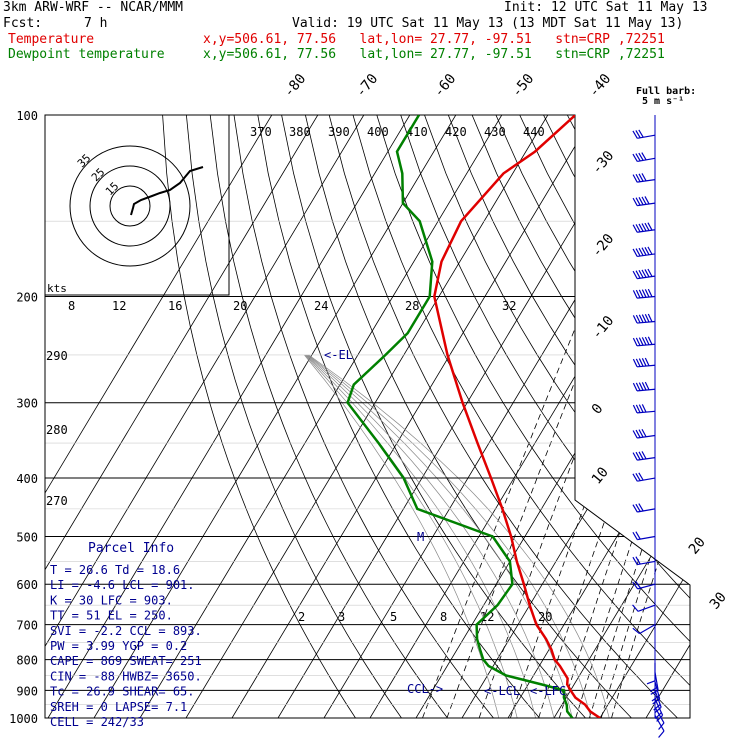  I want to click on hodograph-ring-label: 35, so click(84, 161).